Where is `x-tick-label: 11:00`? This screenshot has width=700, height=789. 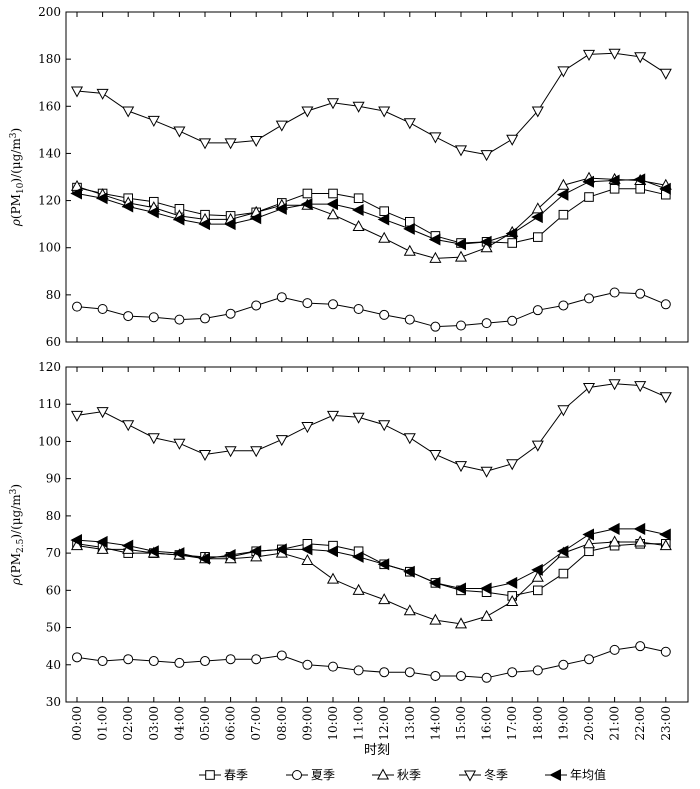 x-tick-label: 11:00 is located at coordinates (359, 723).